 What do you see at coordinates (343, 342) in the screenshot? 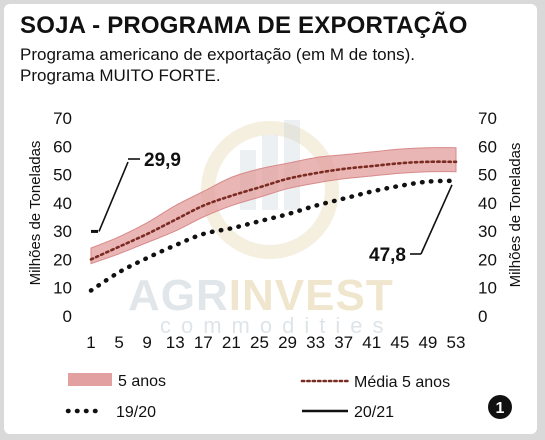
I see `x-tick: 37` at bounding box center [343, 342].